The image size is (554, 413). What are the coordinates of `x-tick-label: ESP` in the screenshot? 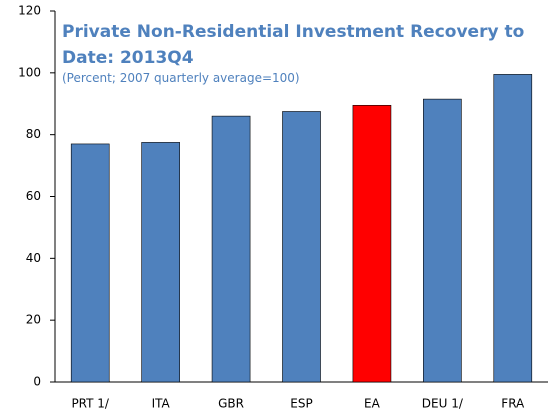 It's located at (301, 404).